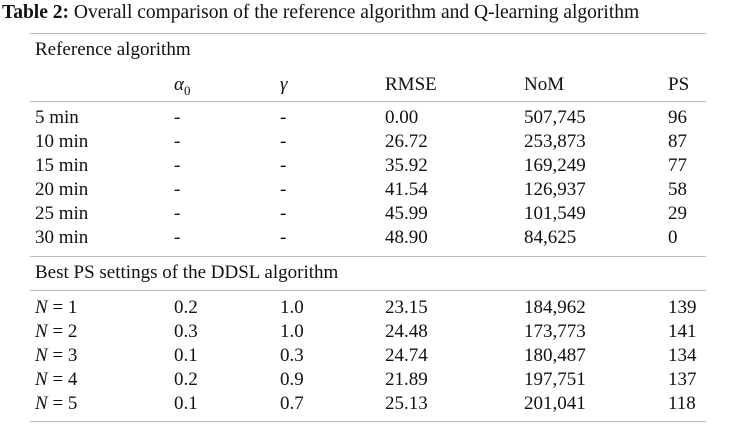 This screenshot has height=425, width=742. I want to click on section-title-ddsl: Best PS settings of the DDSL algorithm, so click(187, 272).